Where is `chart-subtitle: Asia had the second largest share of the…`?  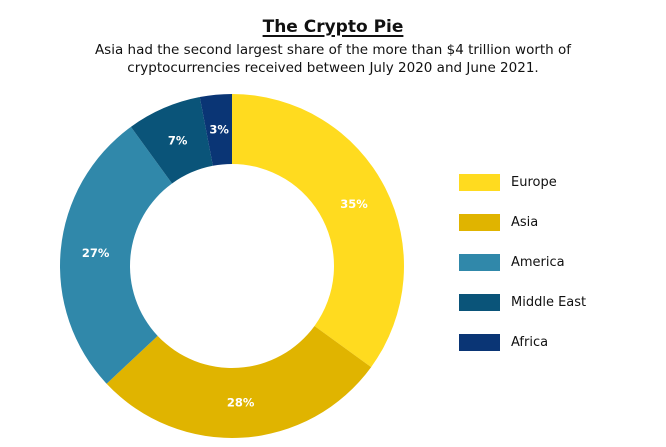
chart-subtitle: Asia had the second largest share of the… is located at coordinates (333, 59).